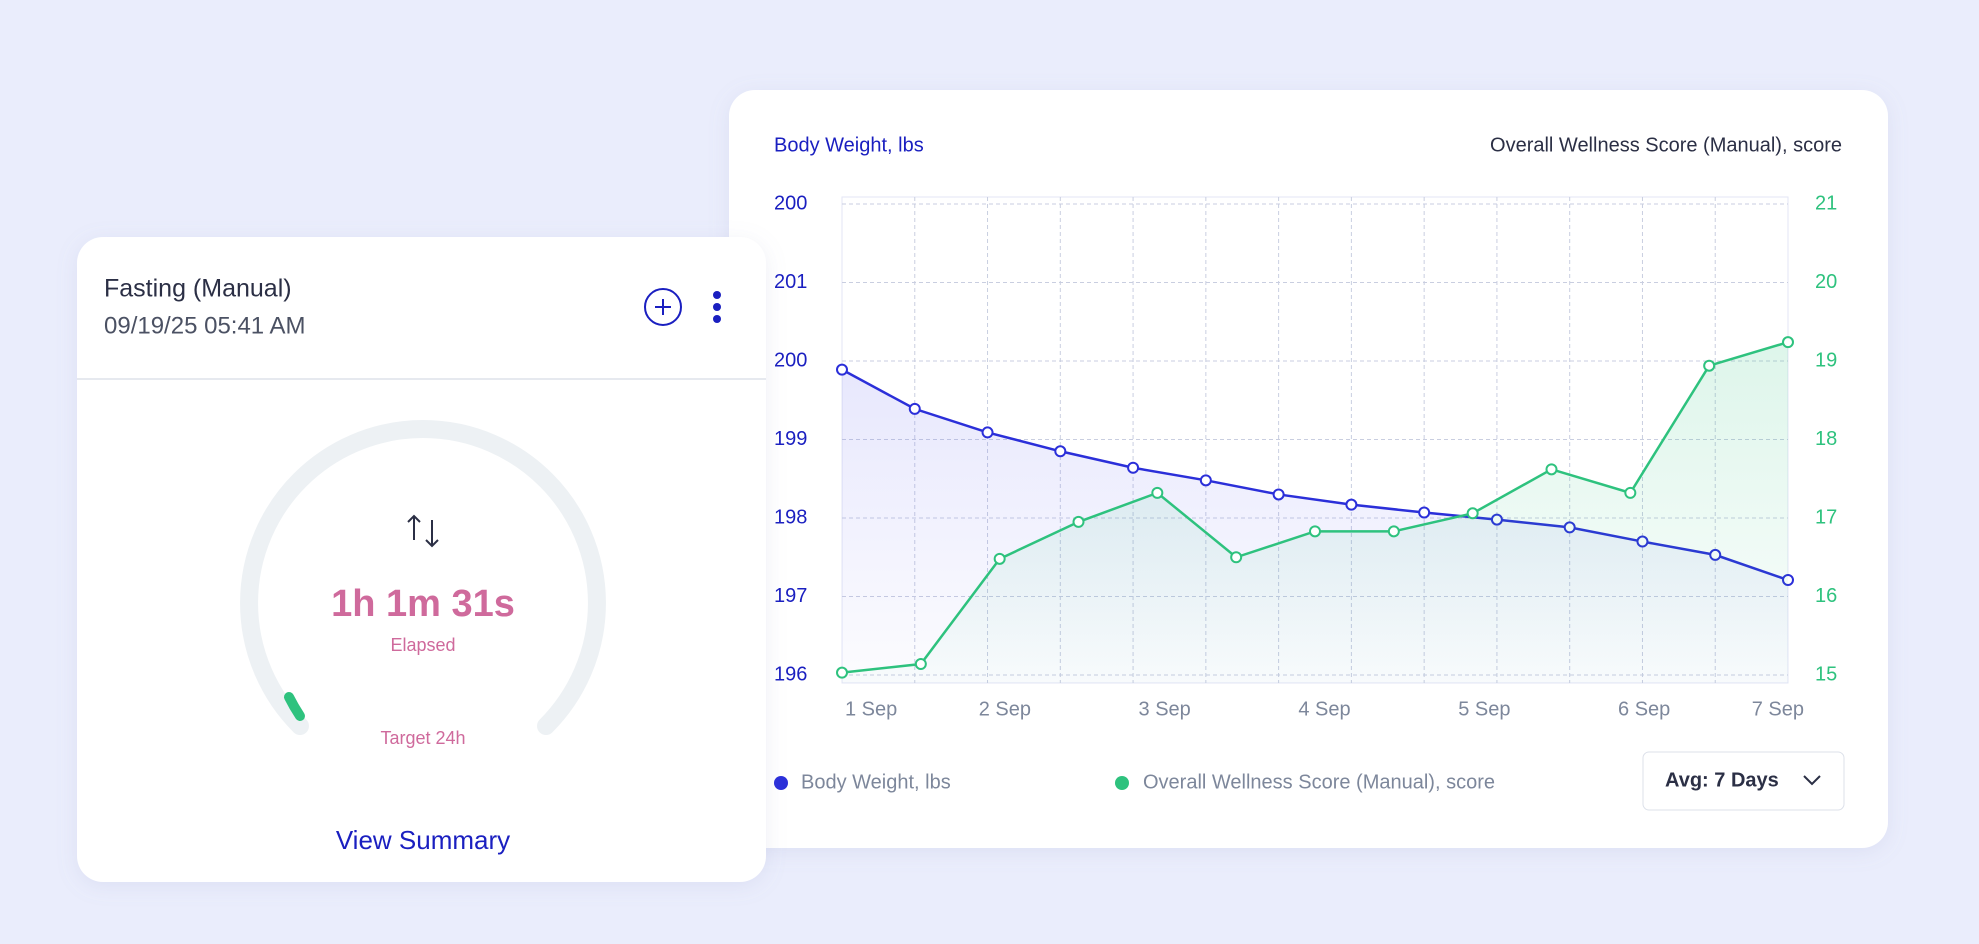  Describe the element at coordinates (1666, 145) in the screenshot. I see `y2-axis-title: Overall Wellness Score (Manual), score` at that location.